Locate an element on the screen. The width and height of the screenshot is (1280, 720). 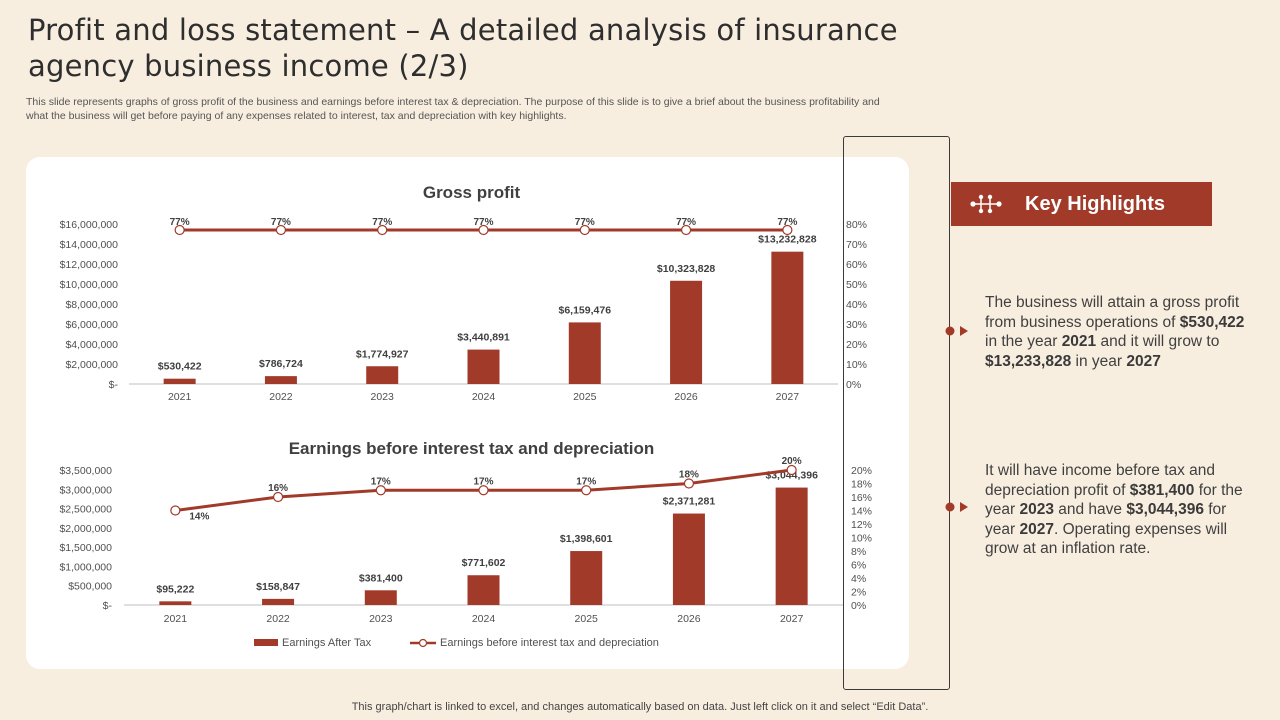
highlight-text: and it will grow to is located at coordinates (1158, 341).